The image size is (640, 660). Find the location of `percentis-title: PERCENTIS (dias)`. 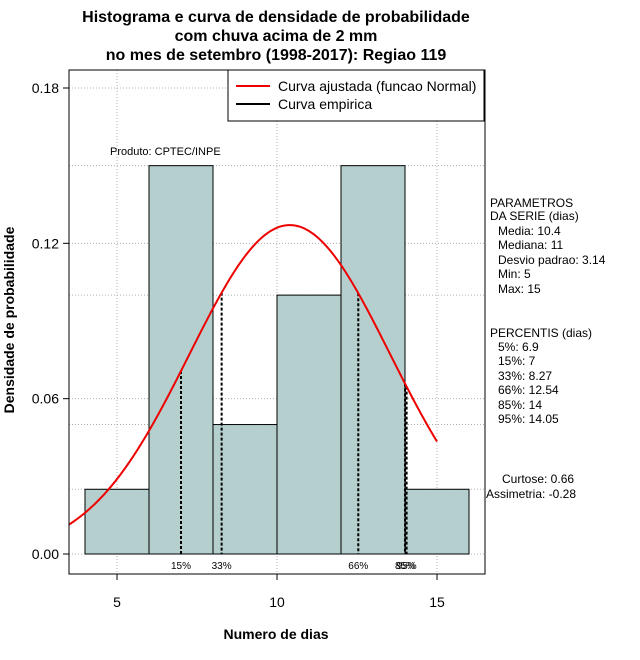

percentis-title: PERCENTIS (dias) is located at coordinates (541, 333).